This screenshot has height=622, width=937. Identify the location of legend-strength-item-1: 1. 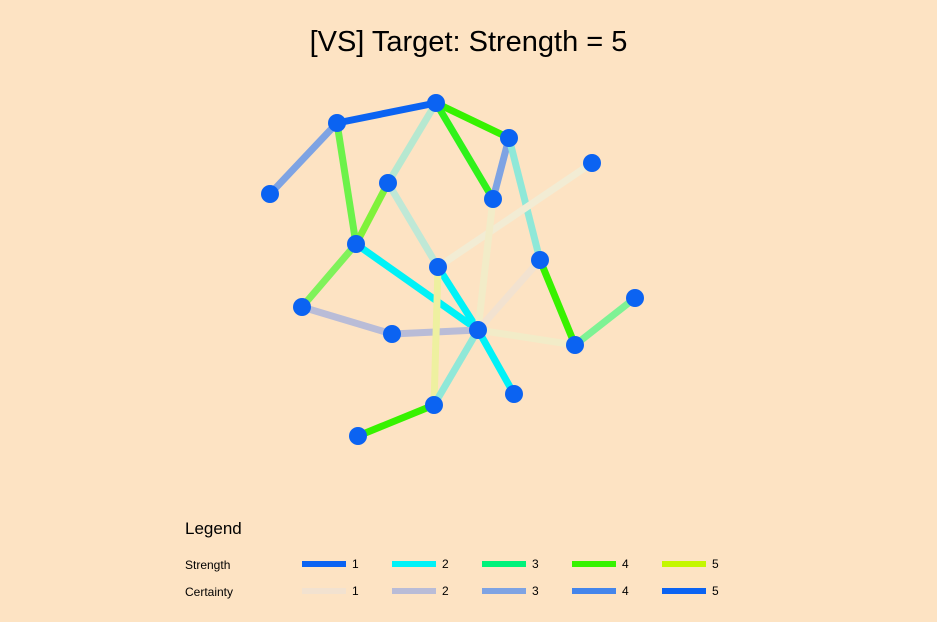
(330, 564).